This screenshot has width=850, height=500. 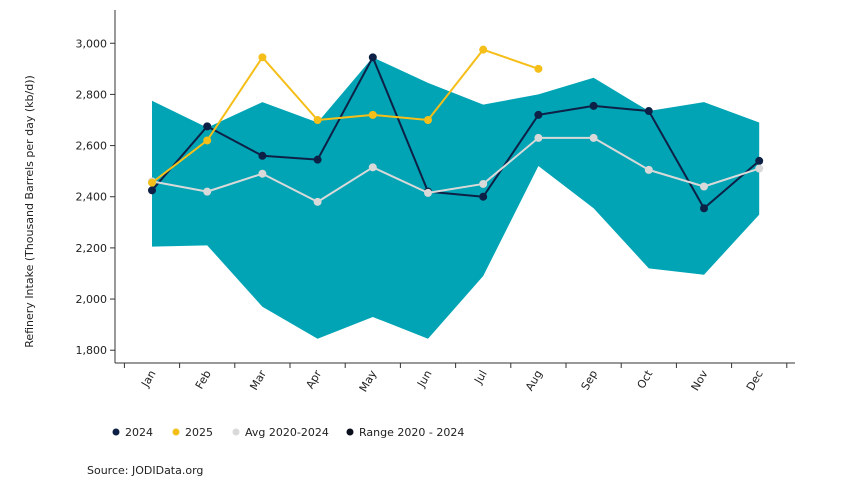 I want to click on x-tick-label: Sep, so click(x=590, y=380).